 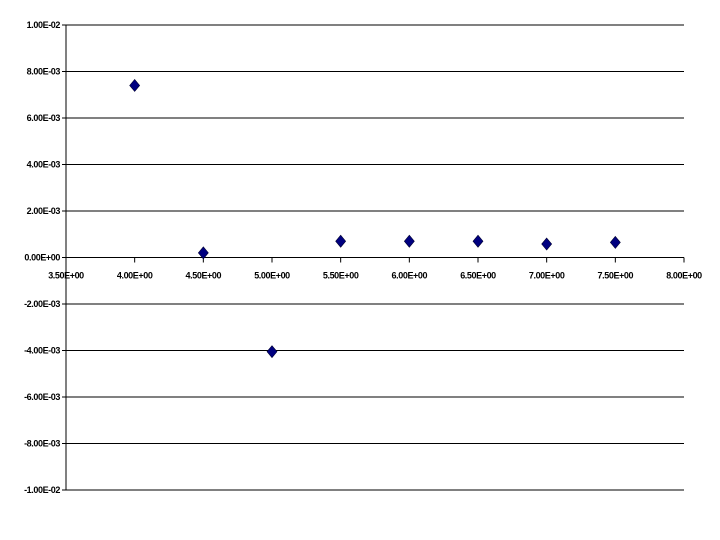 I want to click on x-tick-label: 5.00E+00, so click(x=272, y=276).